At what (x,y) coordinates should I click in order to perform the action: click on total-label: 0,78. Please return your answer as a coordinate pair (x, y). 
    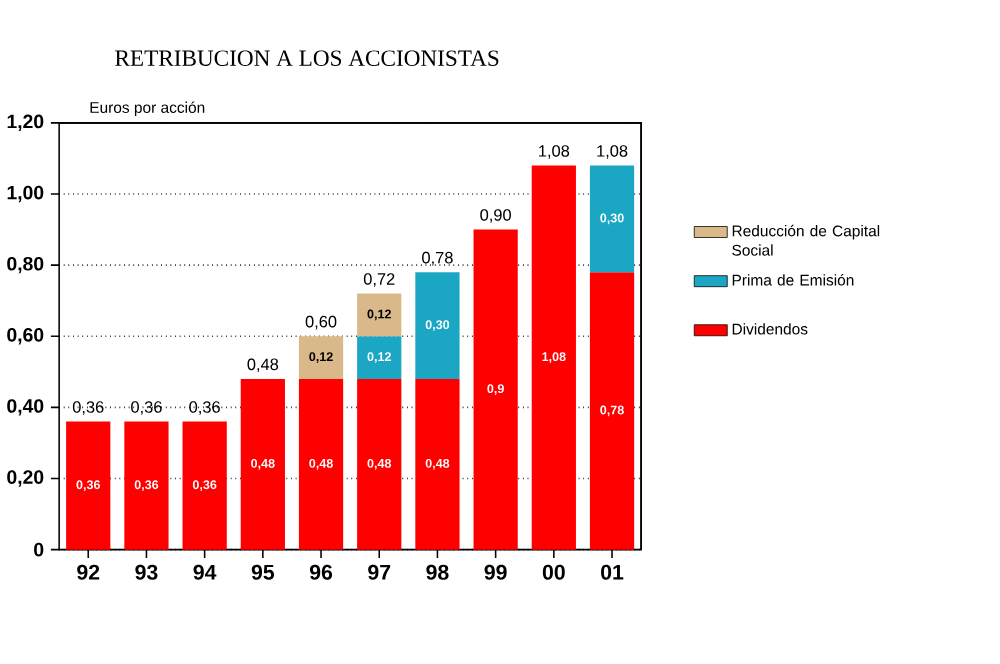
    Looking at the image, I should click on (437, 259).